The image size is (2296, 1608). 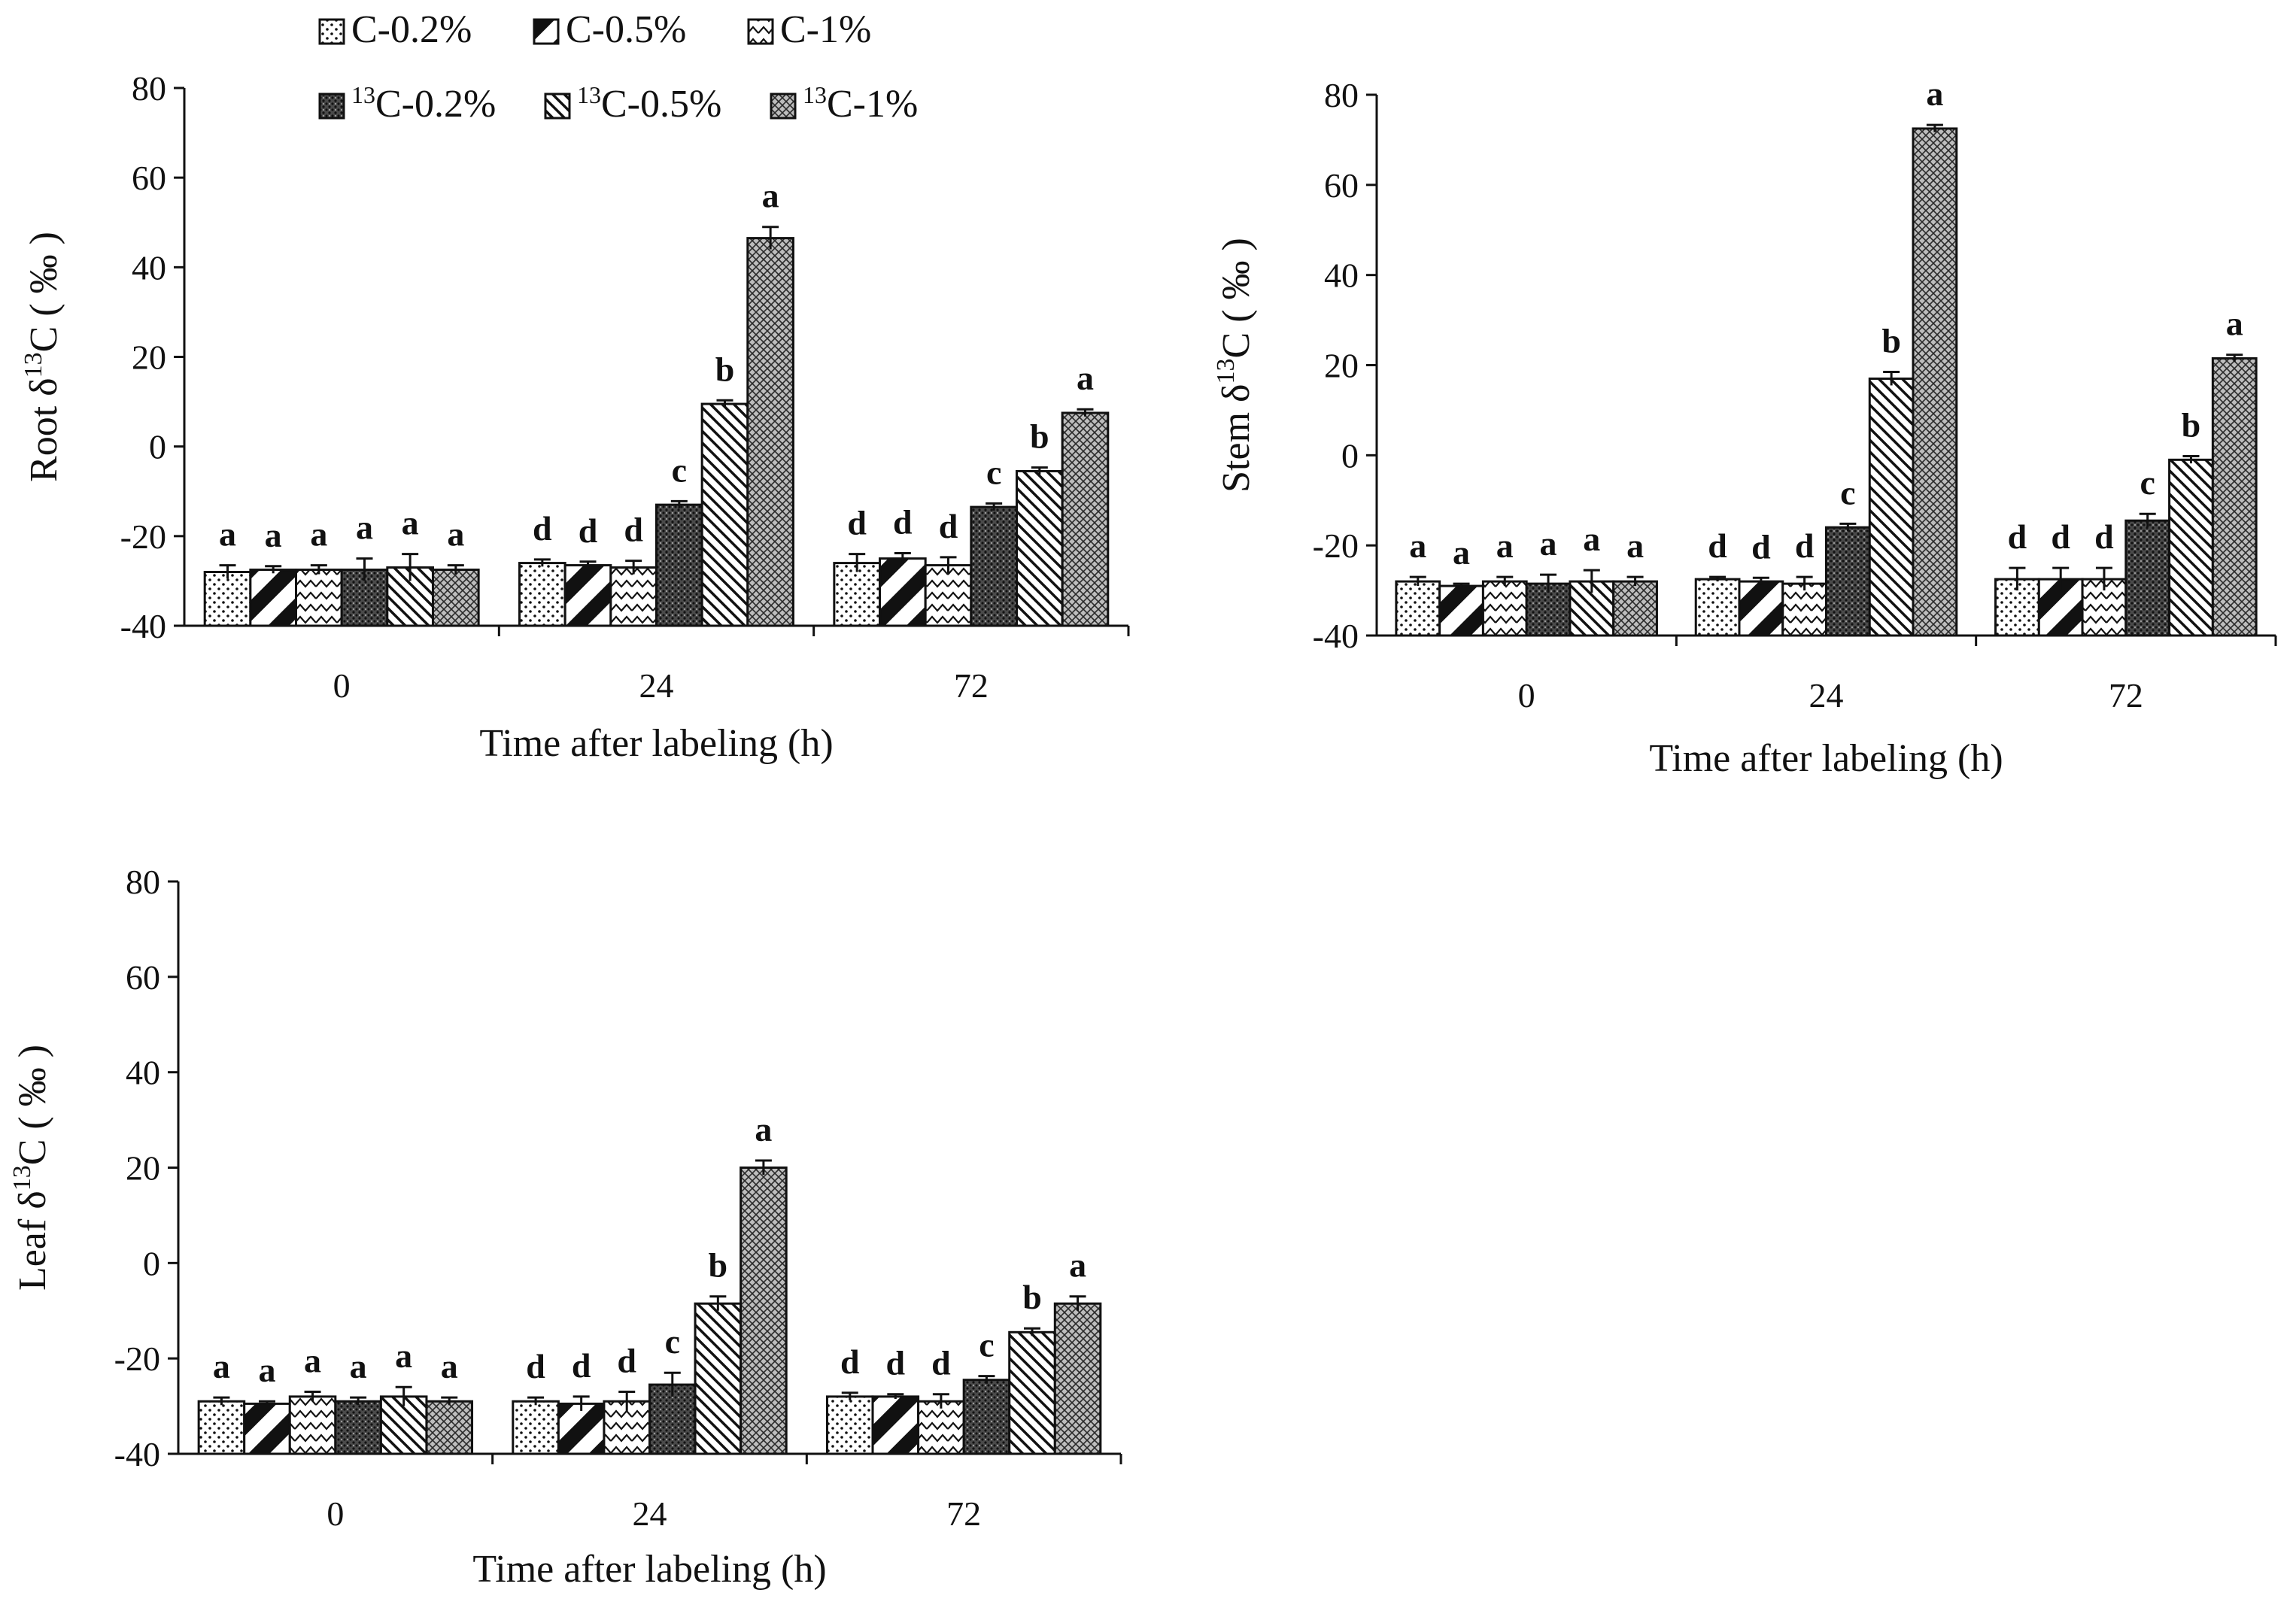 I want to click on bar-root-C-0.2%-72h, so click(x=858, y=594).